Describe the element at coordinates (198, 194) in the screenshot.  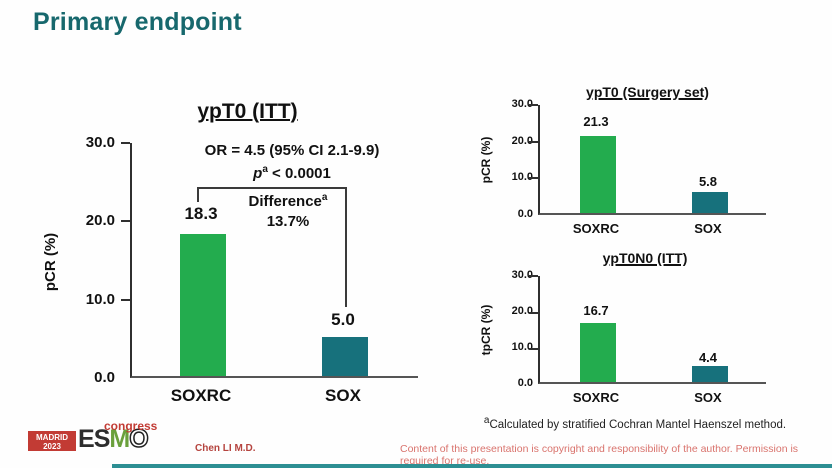
I see `comparison-bracket-left` at that location.